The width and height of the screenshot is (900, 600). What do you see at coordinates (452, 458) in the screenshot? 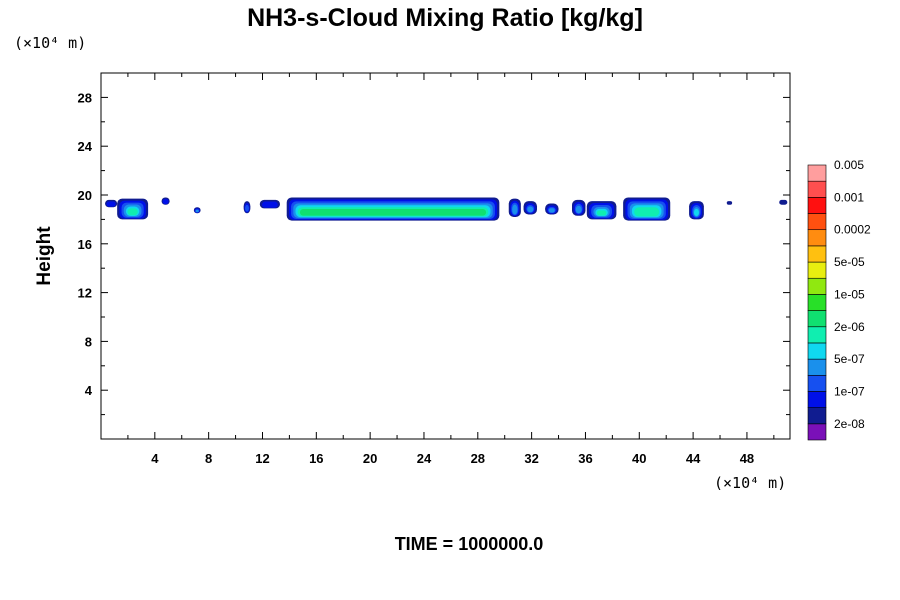
I see `x-tick-labels: 4 8 12 16 20 24 28 32 36 40 44 48` at bounding box center [452, 458].